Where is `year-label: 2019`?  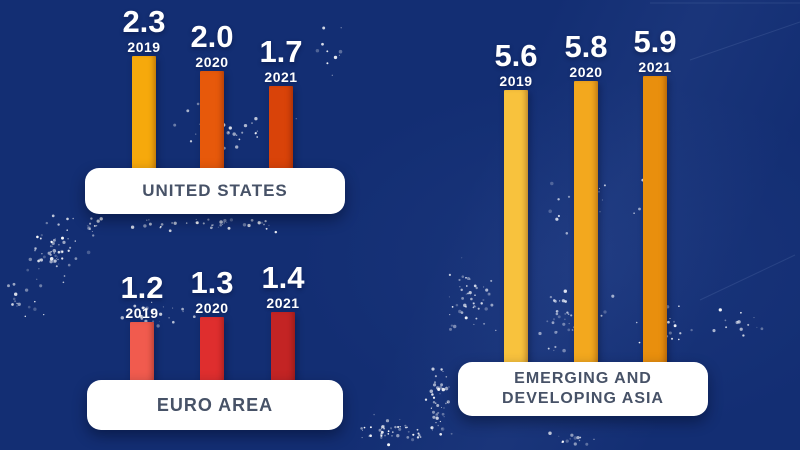 year-label: 2019 is located at coordinates (516, 81).